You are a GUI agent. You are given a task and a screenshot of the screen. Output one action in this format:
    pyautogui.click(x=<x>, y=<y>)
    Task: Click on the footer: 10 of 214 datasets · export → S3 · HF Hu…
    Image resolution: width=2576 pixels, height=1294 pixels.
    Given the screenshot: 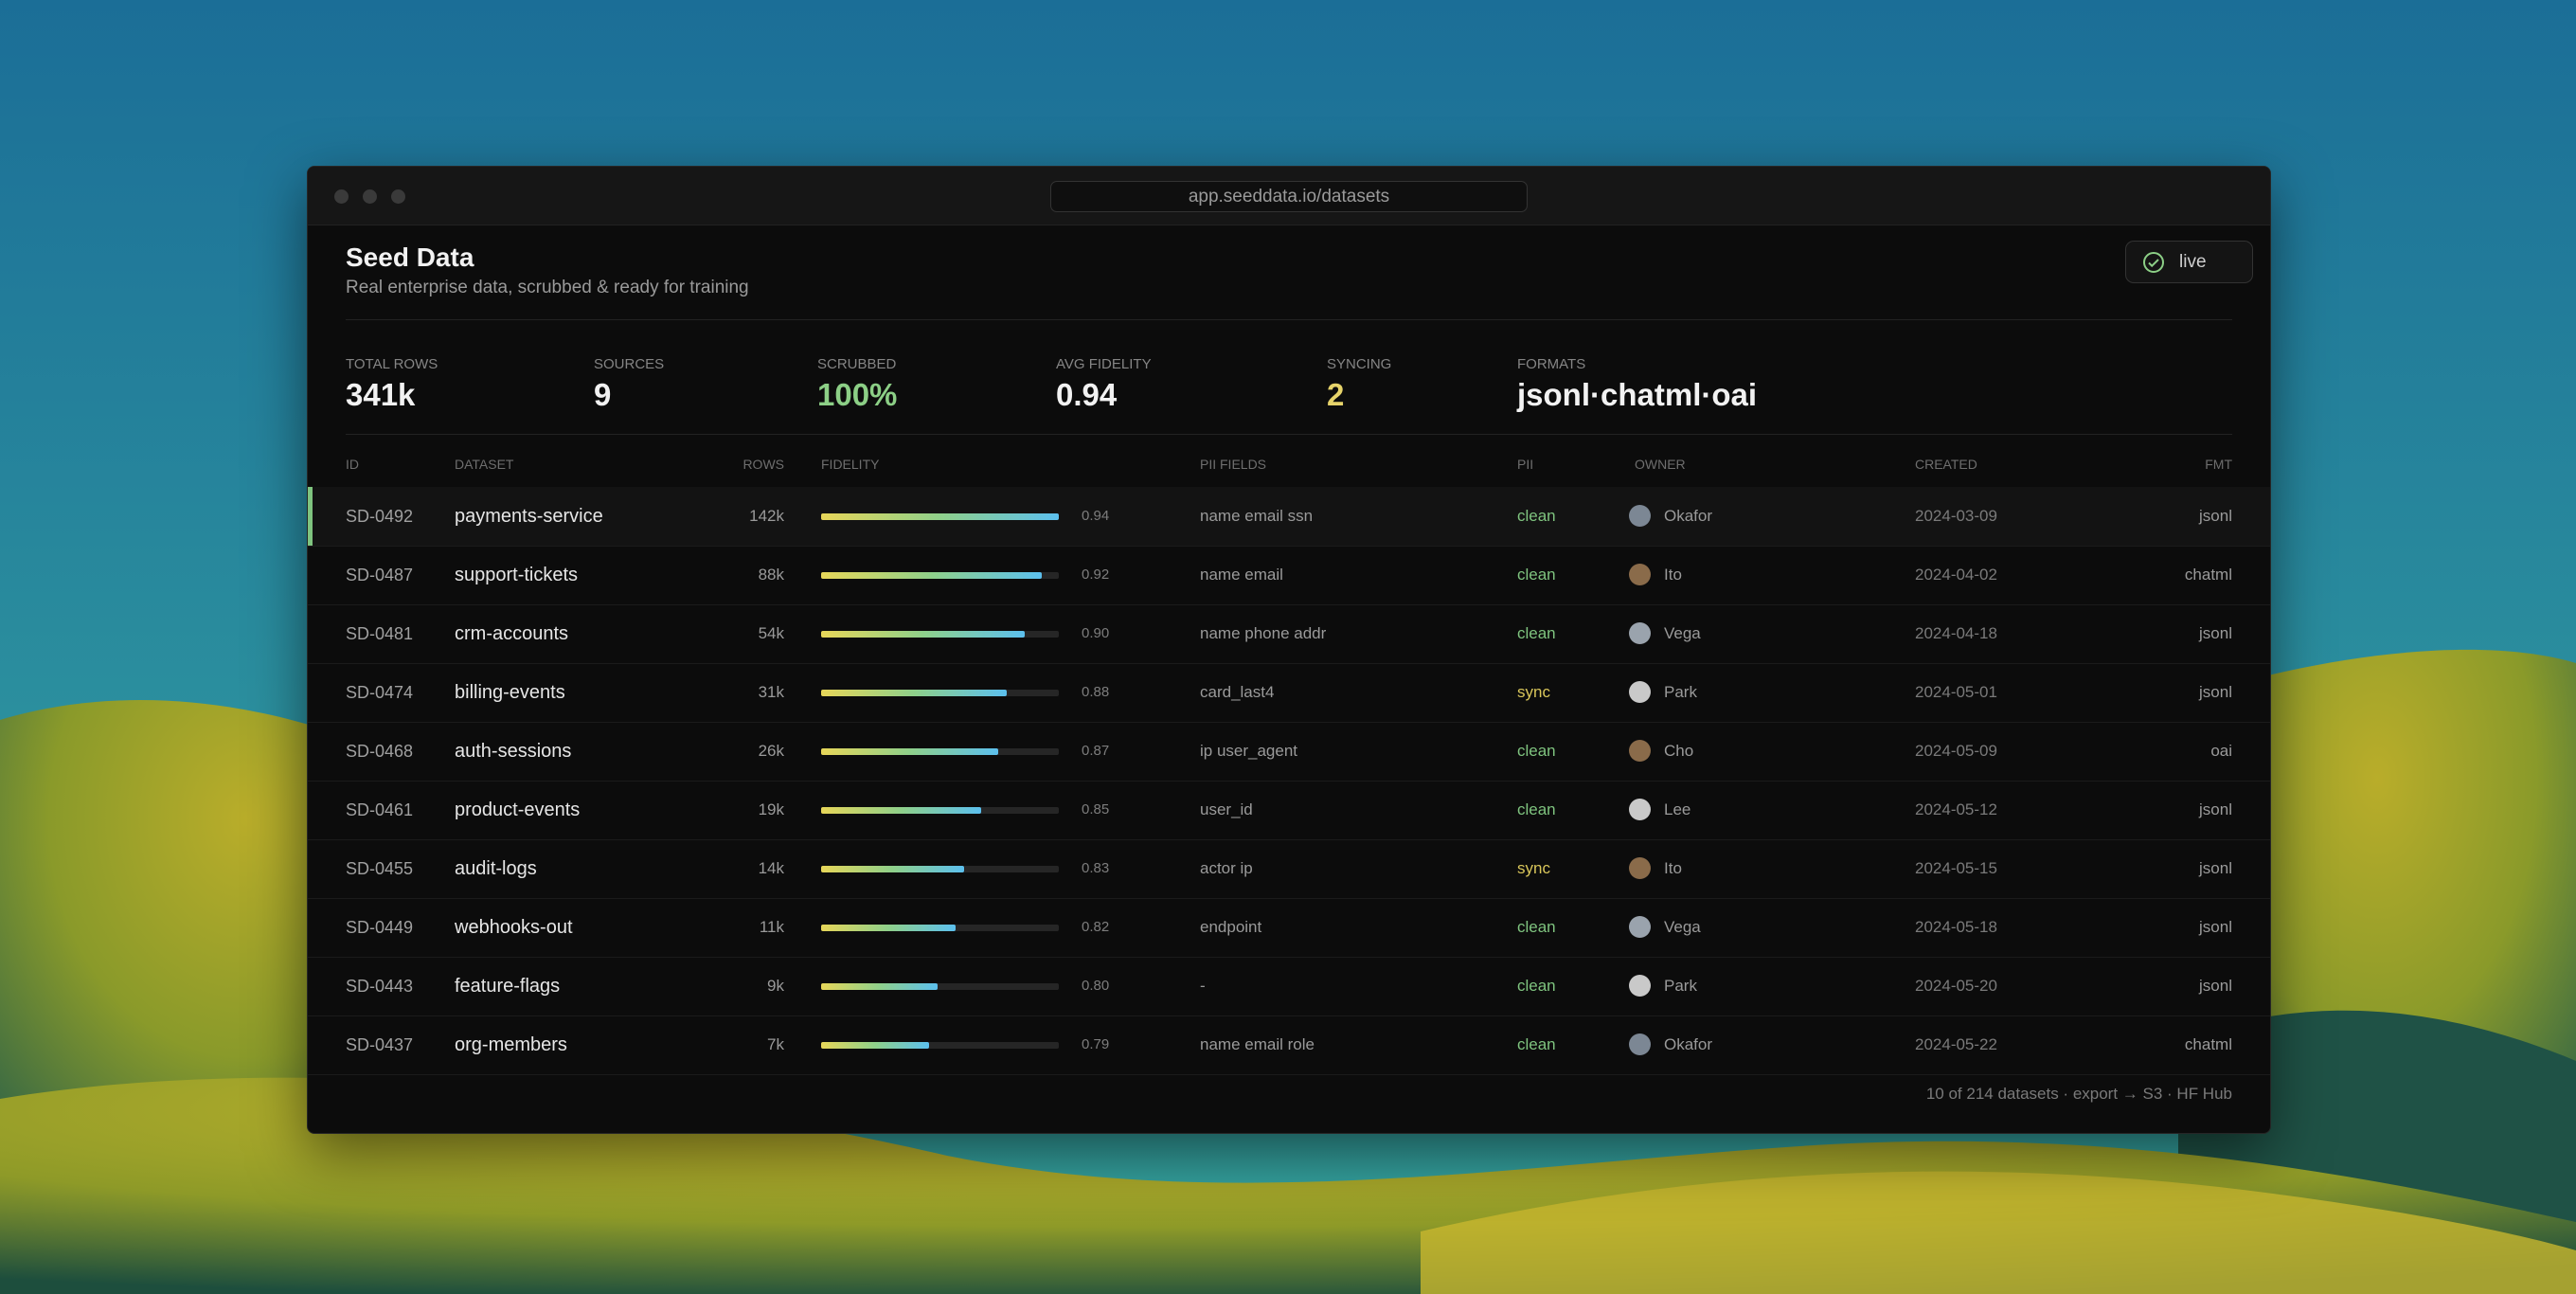 What is the action you would take?
    pyautogui.click(x=2078, y=1094)
    